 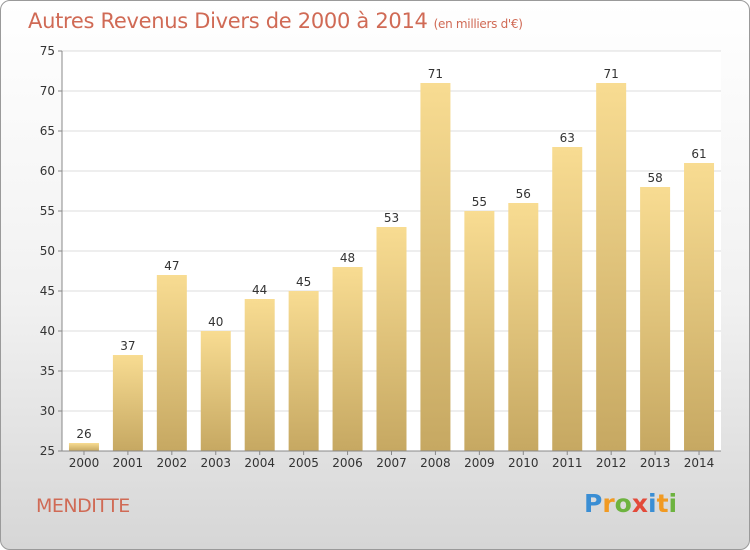 What do you see at coordinates (662, 503) in the screenshot?
I see `logo-letter: t` at bounding box center [662, 503].